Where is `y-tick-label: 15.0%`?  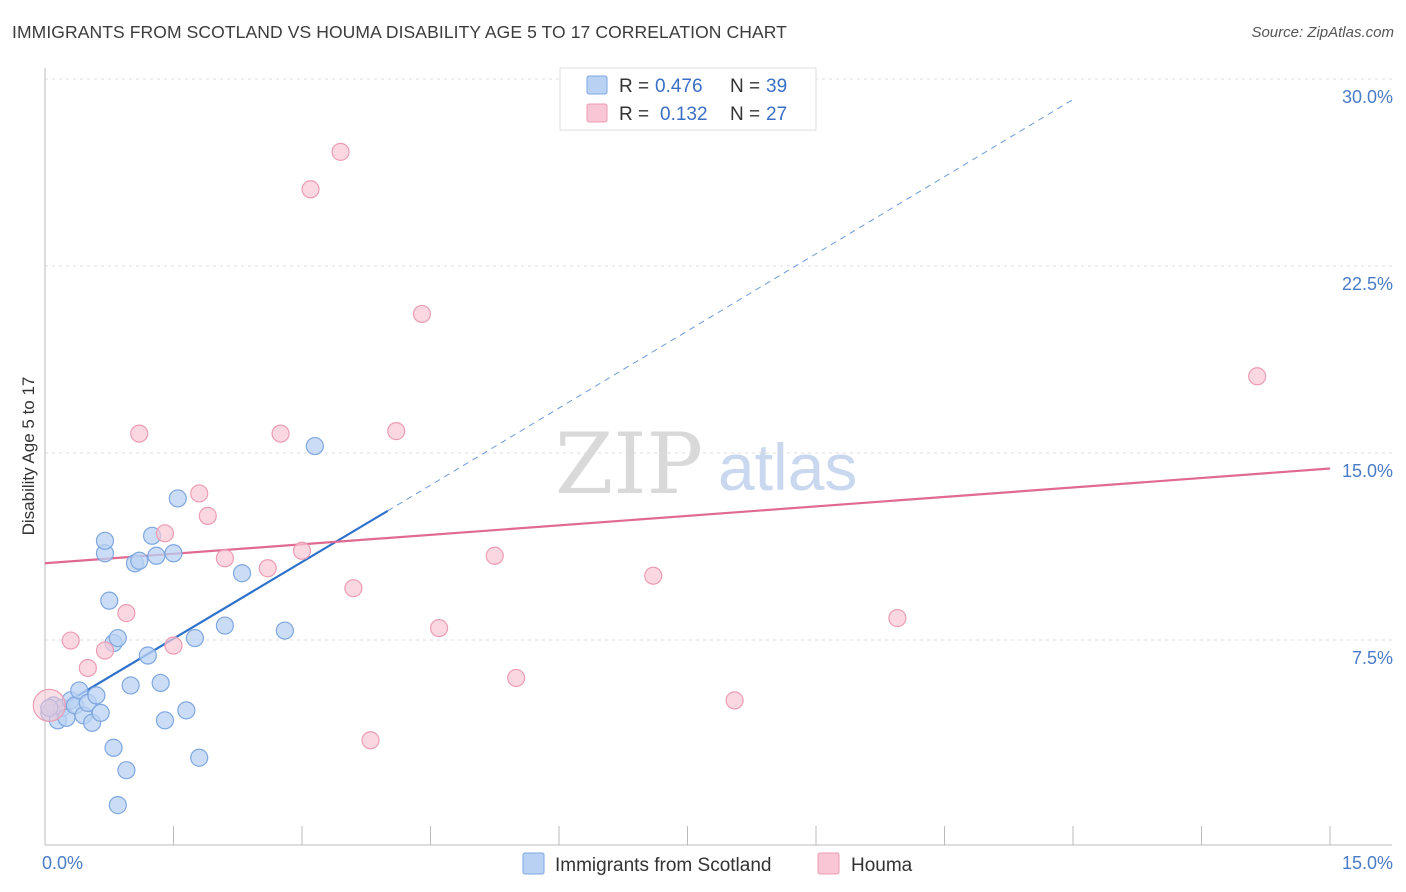 y-tick-label: 15.0% is located at coordinates (1367, 471).